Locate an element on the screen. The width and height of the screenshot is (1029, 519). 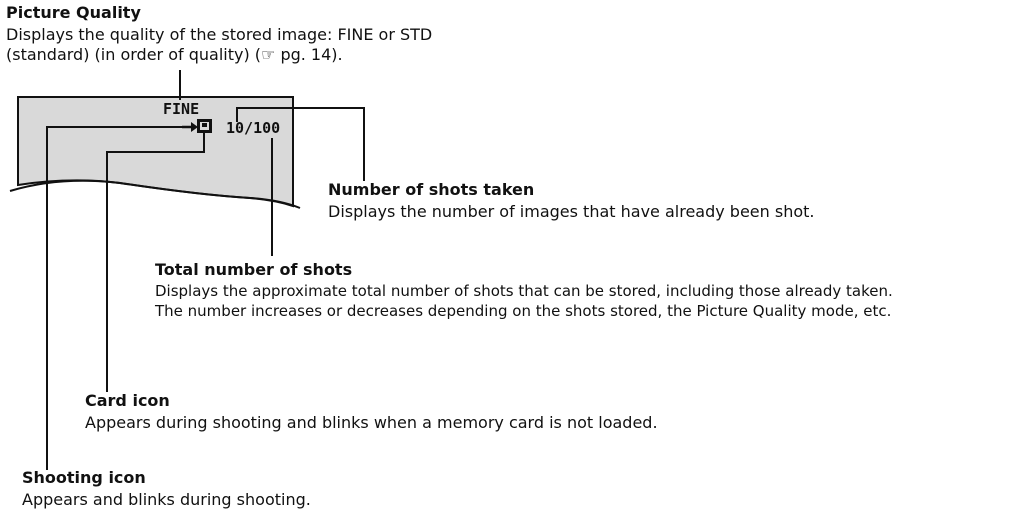
shooting-icon-desc: Appears and blinks during shooting. is located at coordinates (166, 499).